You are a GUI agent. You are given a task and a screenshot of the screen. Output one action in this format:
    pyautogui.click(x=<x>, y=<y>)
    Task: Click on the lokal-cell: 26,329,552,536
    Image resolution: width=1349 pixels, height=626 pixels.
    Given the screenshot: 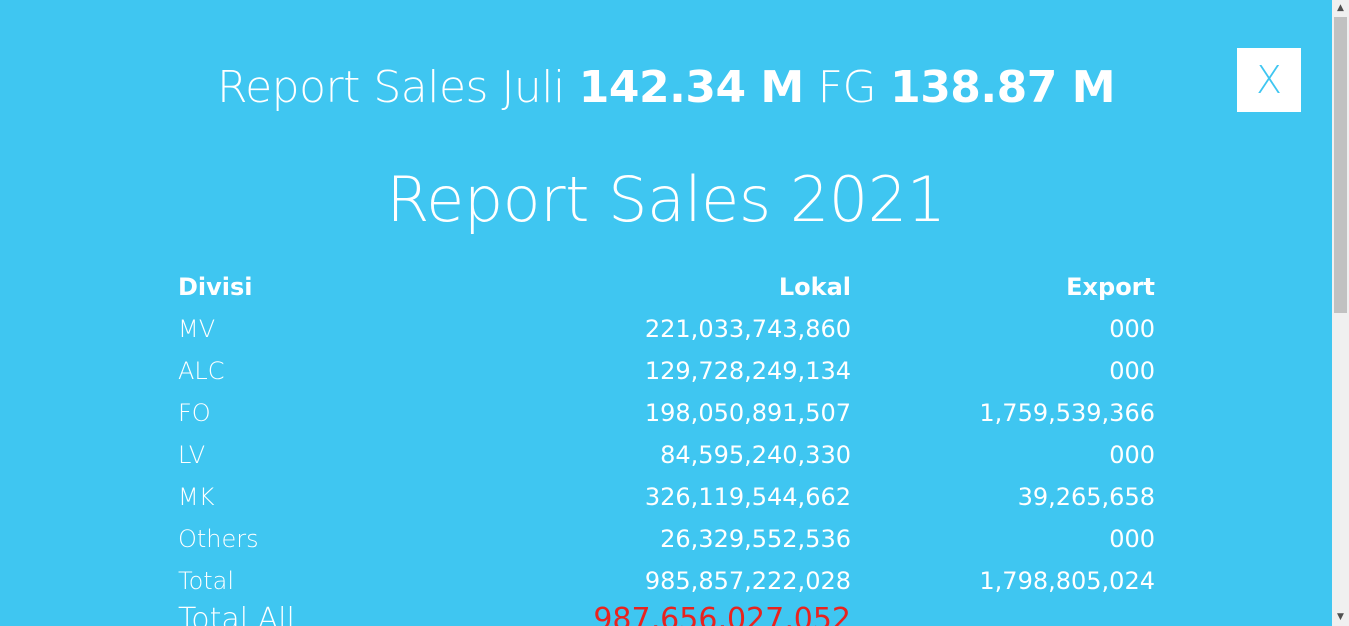 What is the action you would take?
    pyautogui.click(x=755, y=539)
    